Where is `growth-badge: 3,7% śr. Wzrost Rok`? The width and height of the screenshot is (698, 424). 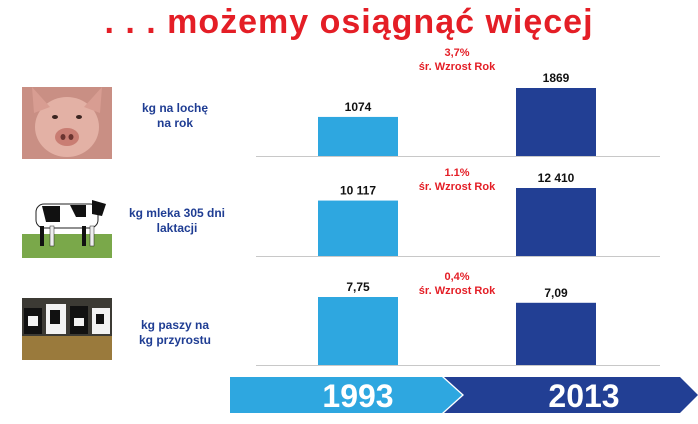 growth-badge: 3,7% śr. Wzrost Rok is located at coordinates (457, 60).